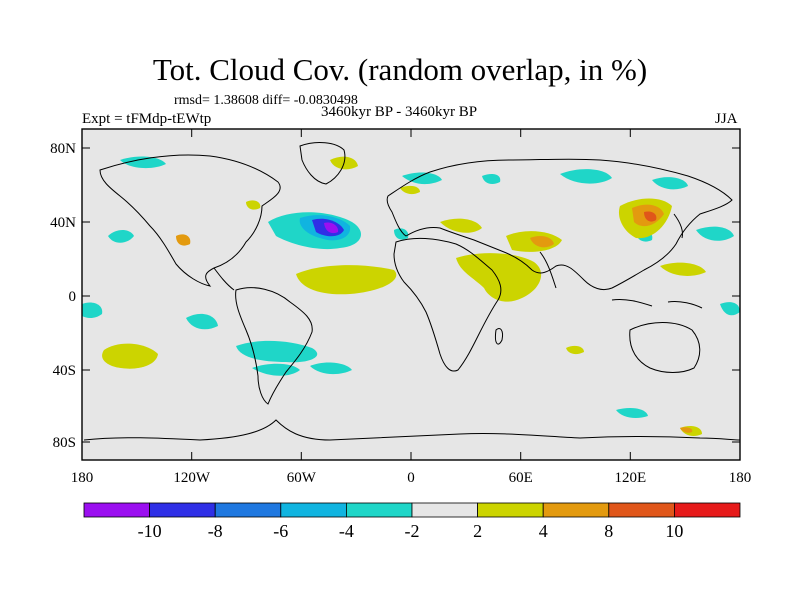 This screenshot has height=600, width=800. I want to click on colorbar-label: -4, so click(346, 531).